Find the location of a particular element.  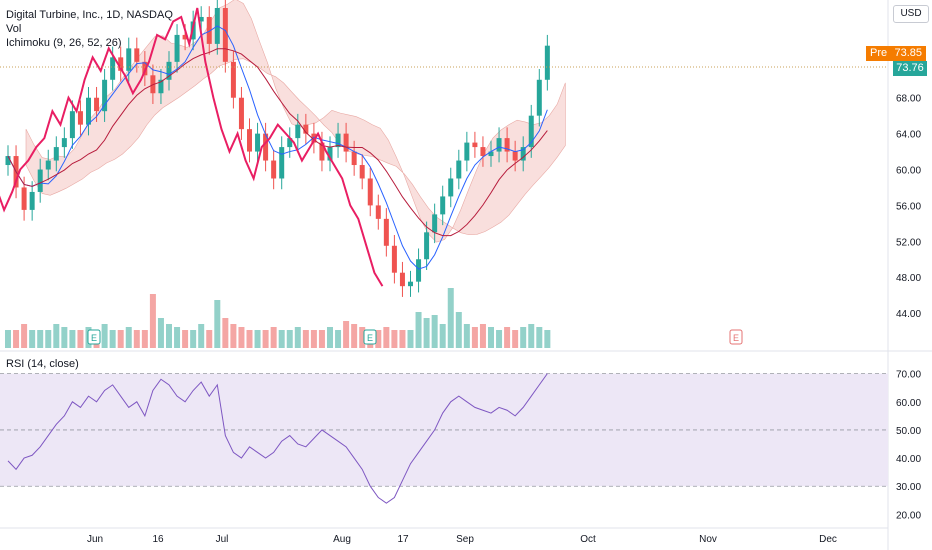

price-tick-label: 64.00 is located at coordinates (908, 135).